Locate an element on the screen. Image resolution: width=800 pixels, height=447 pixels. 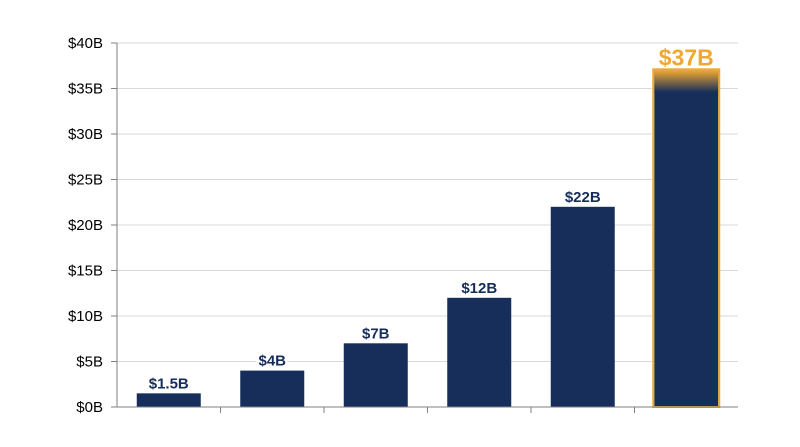
bar-value-label-highlighted: $37B is located at coordinates (686, 57).